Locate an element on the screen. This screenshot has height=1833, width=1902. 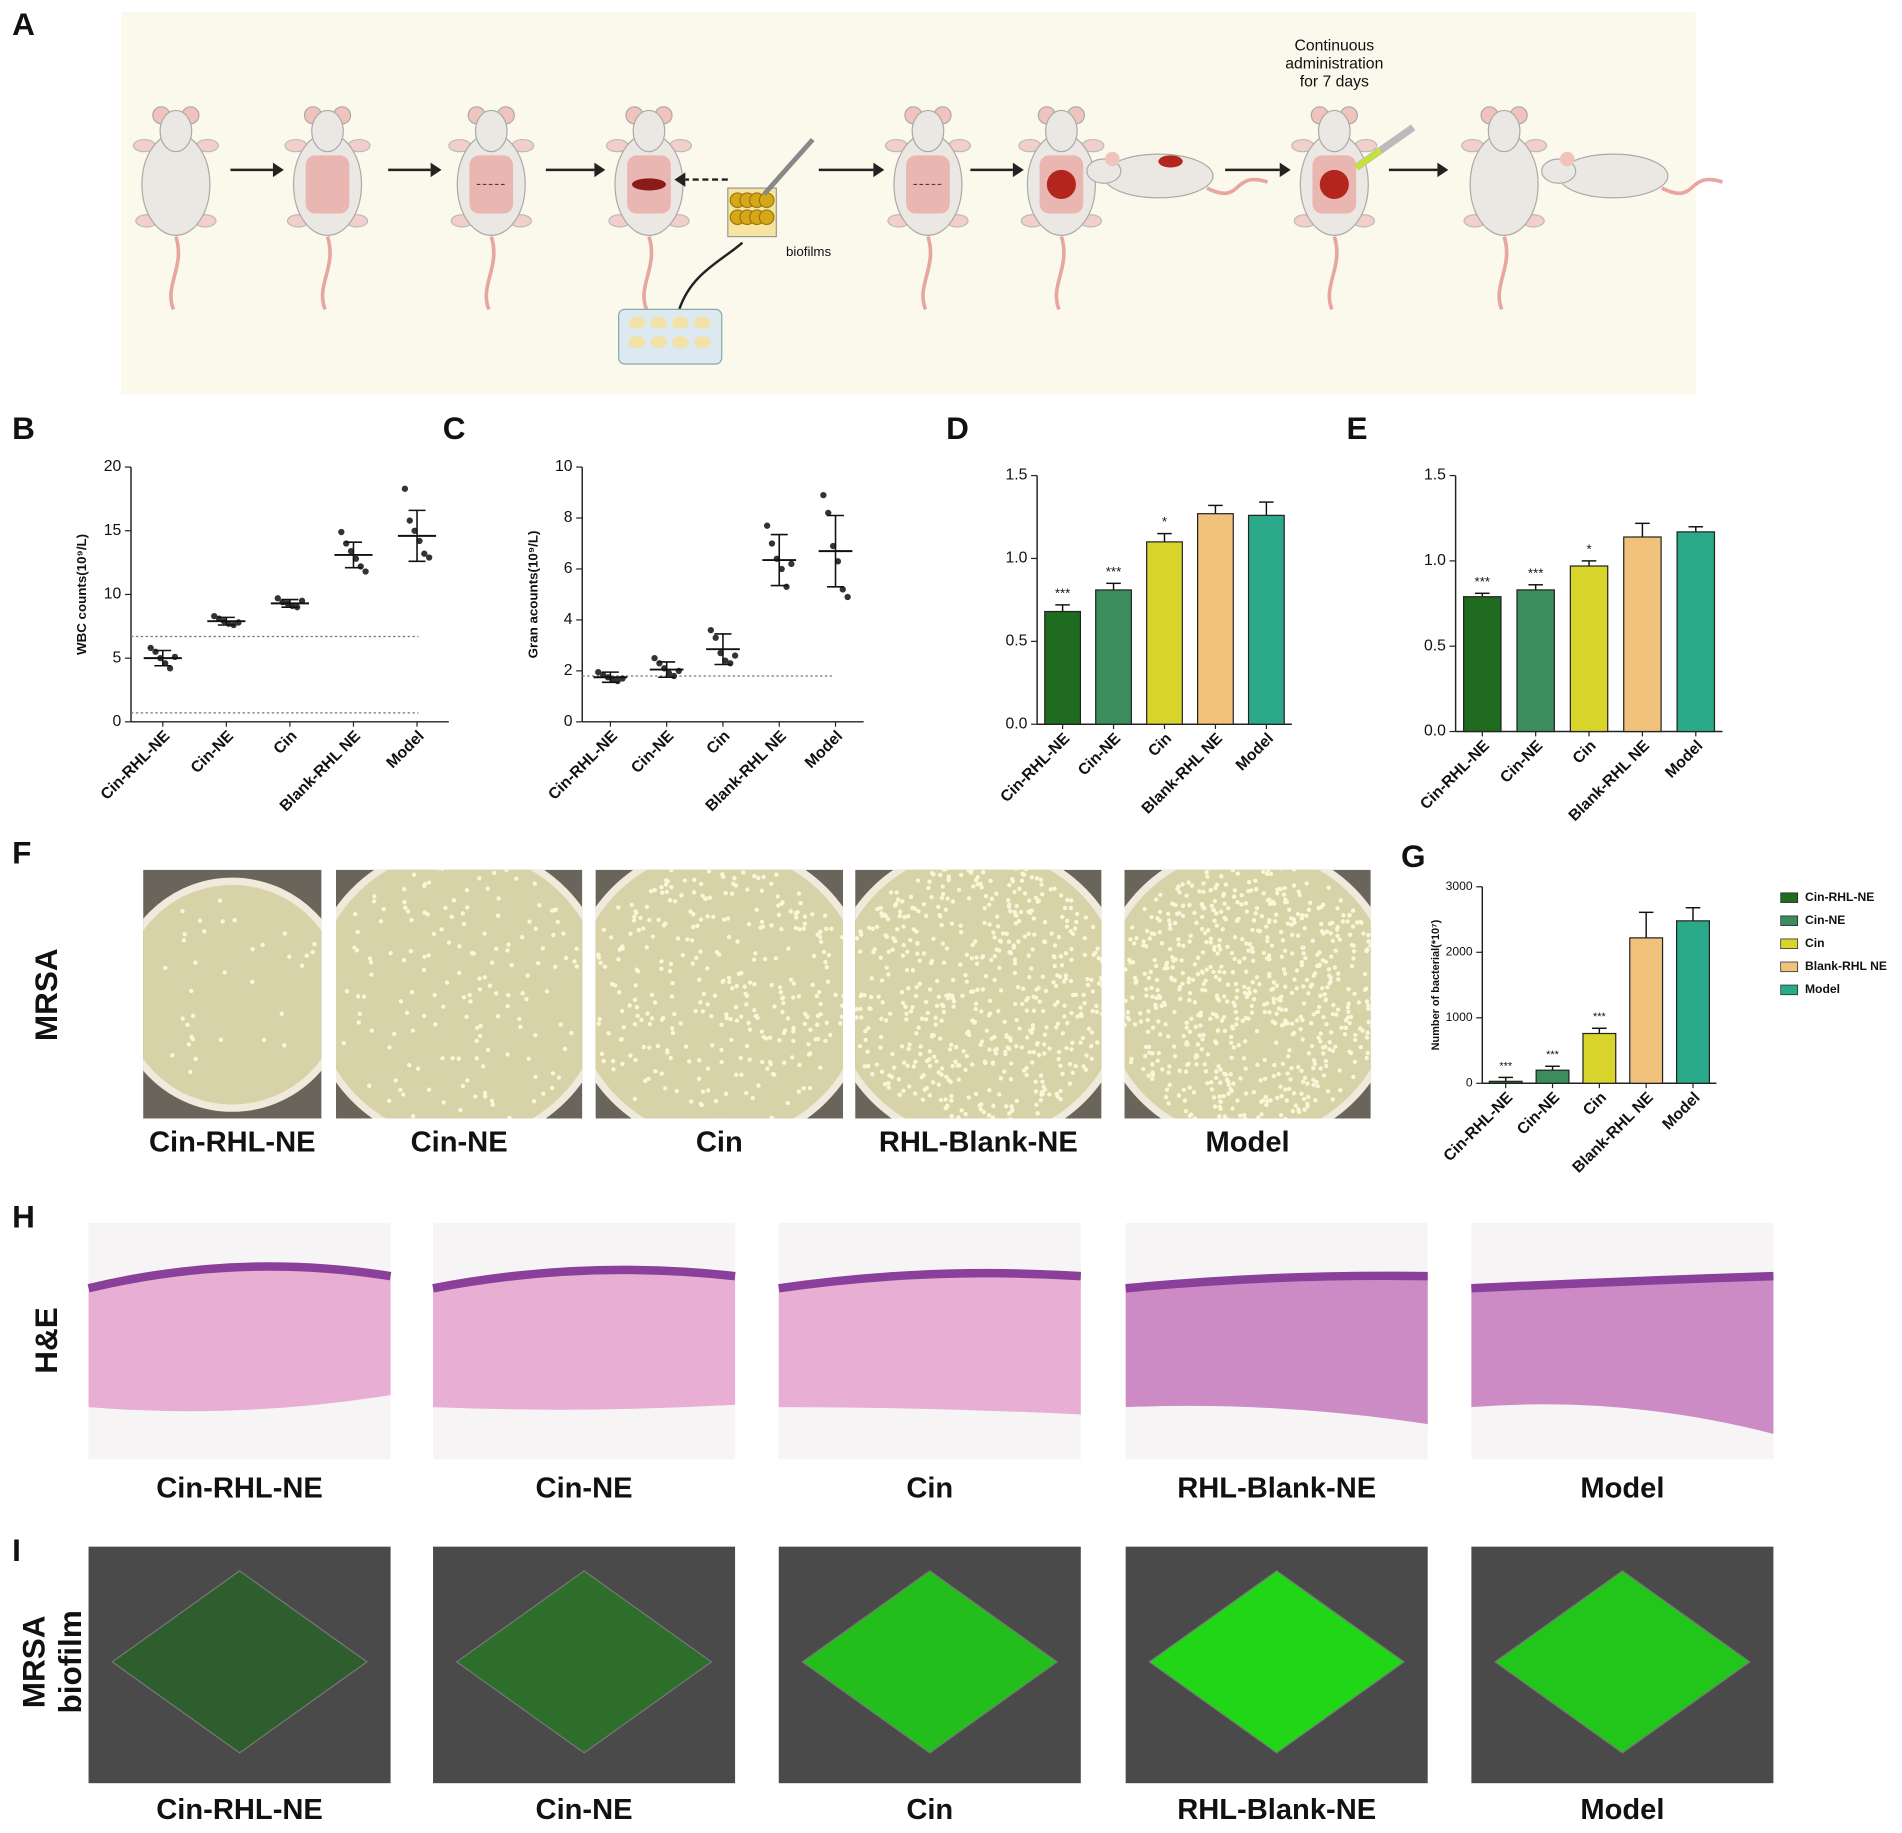
y-tick-label: 10 is located at coordinates (113, 594).